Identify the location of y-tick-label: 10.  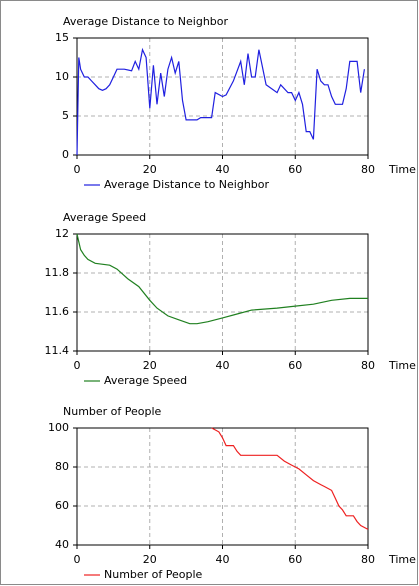
(62, 76).